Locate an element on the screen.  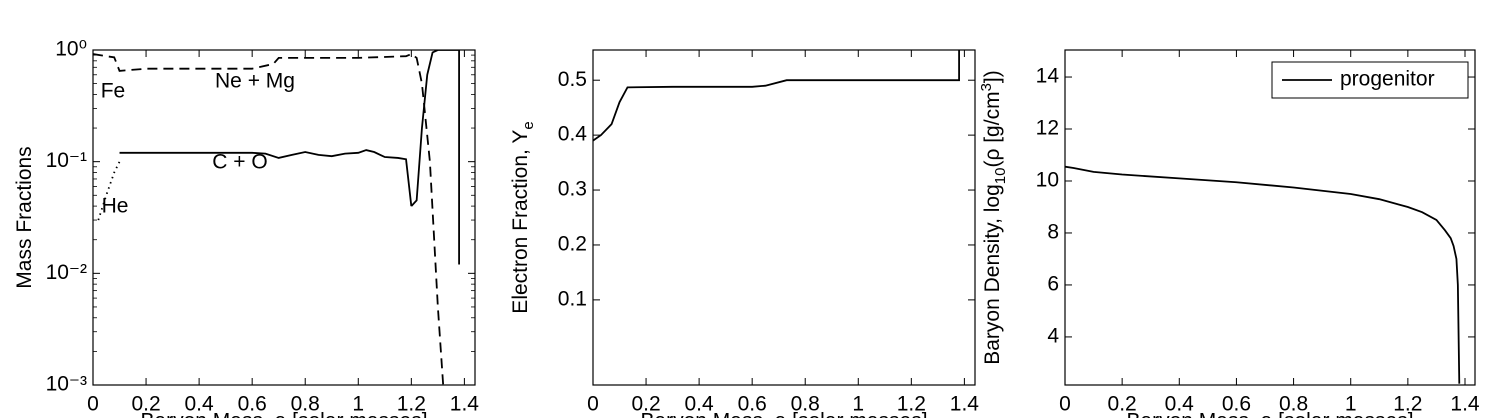
y-tick-label: 0.1 is located at coordinates (572, 298).